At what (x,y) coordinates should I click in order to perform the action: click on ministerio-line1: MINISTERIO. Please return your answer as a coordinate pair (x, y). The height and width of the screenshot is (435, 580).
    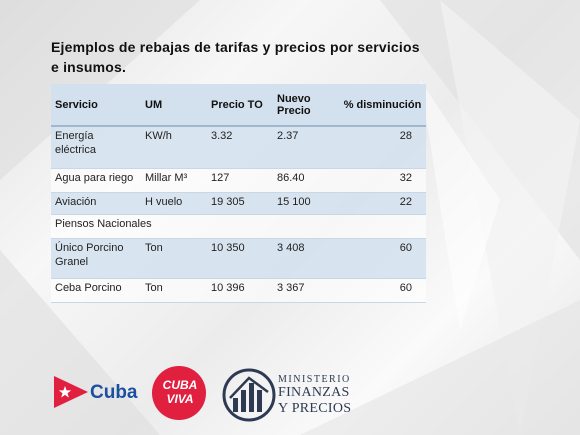
    Looking at the image, I should click on (314, 379).